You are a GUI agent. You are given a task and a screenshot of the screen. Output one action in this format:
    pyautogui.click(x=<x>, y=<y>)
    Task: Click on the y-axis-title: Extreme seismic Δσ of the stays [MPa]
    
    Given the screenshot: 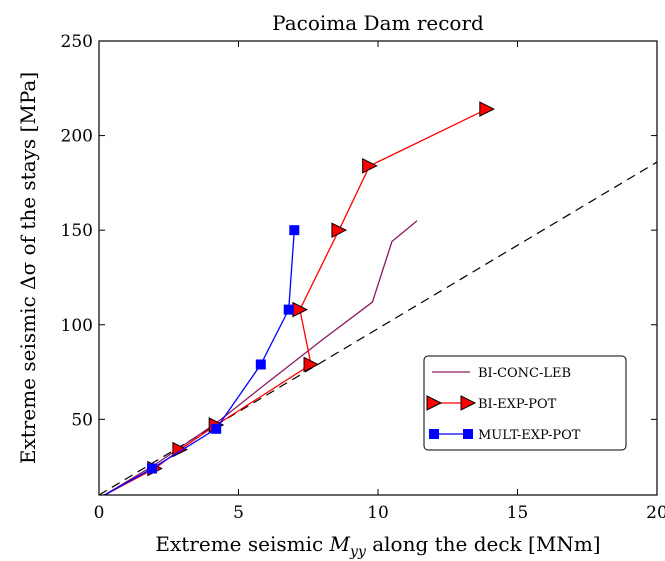 What is the action you would take?
    pyautogui.click(x=28, y=268)
    